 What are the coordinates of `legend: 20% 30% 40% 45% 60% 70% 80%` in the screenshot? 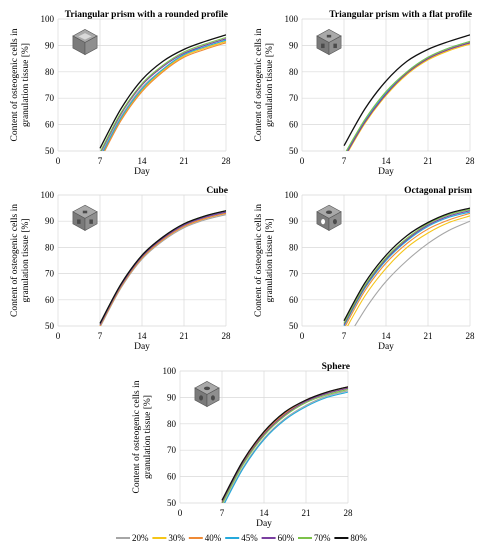 It's located at (241, 538).